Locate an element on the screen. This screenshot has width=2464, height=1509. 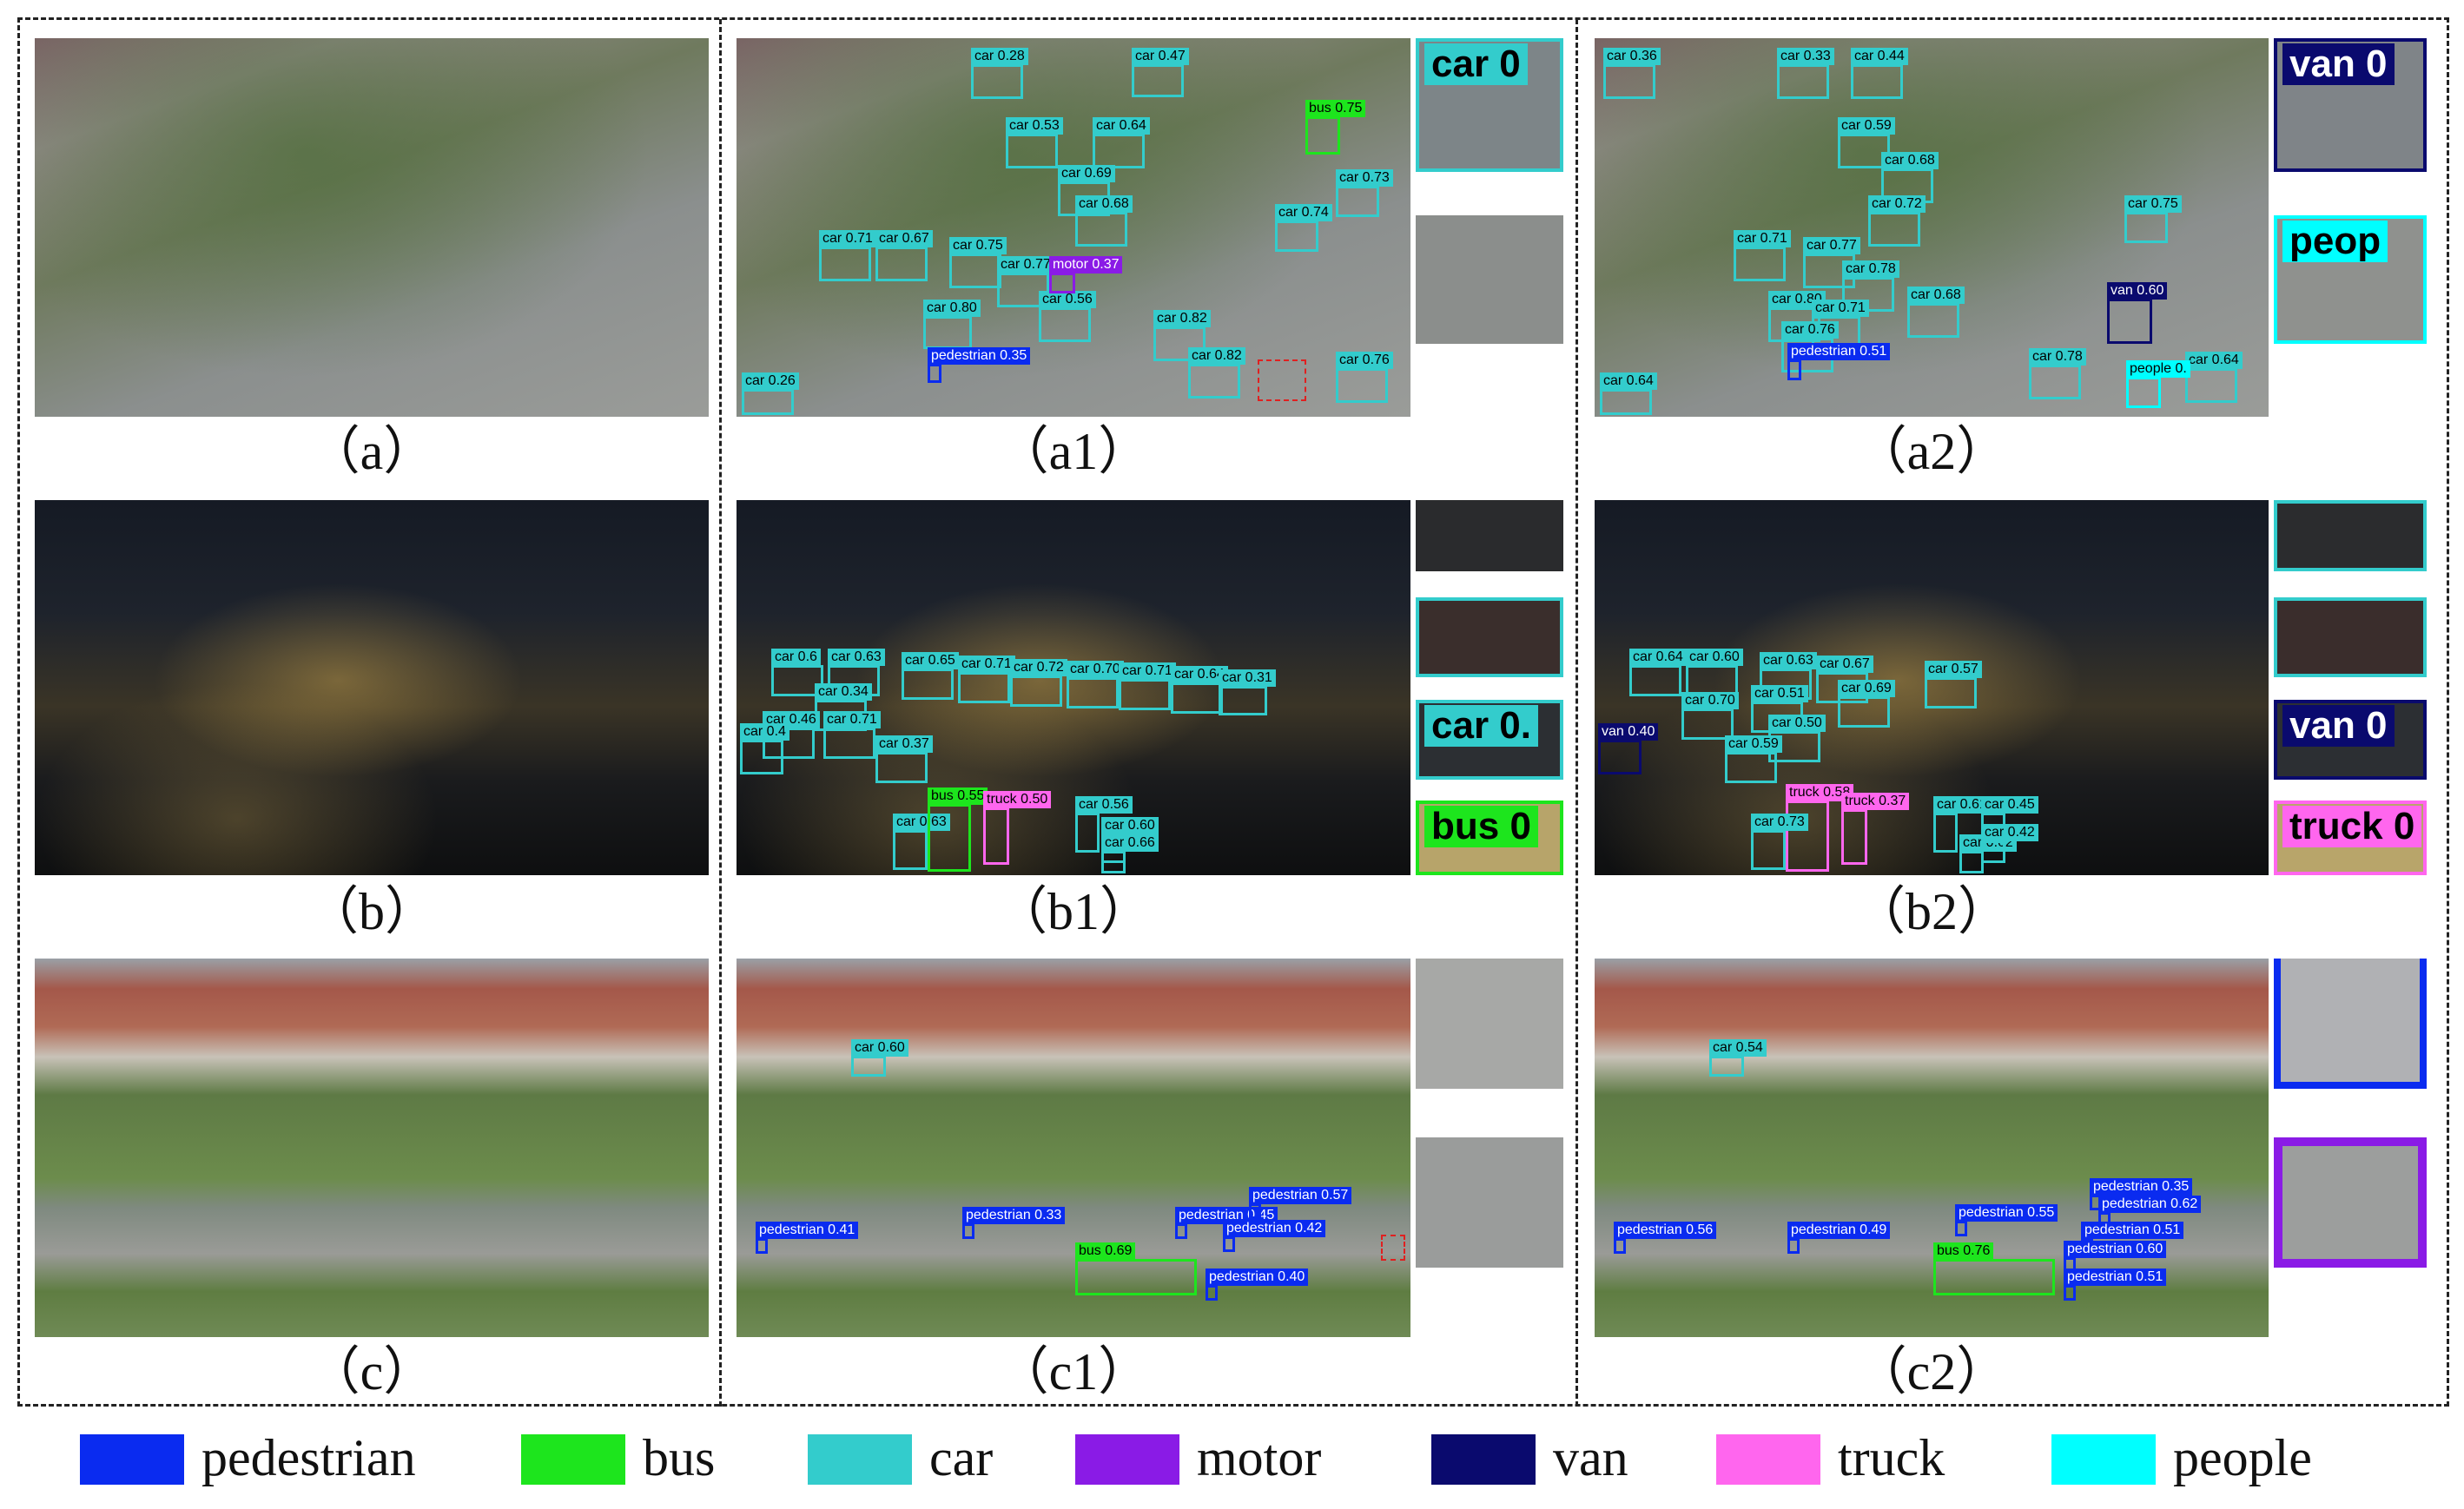
detection-box: pedestrian 0.56 is located at coordinates (1665, 1238).